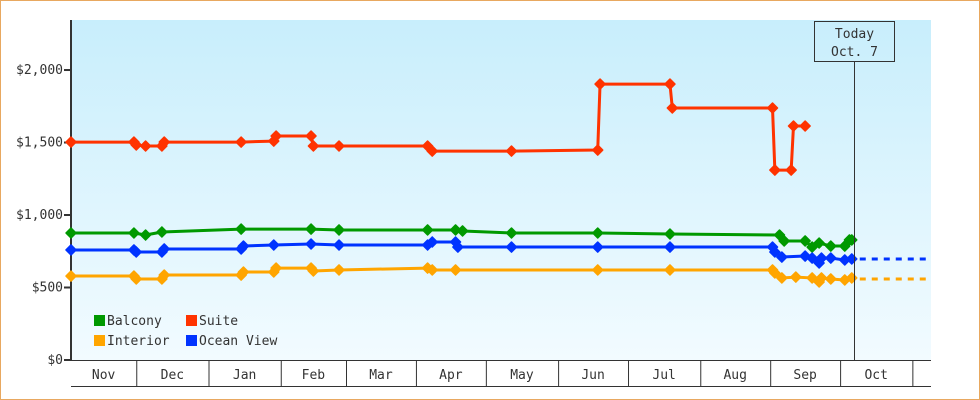 The width and height of the screenshot is (980, 400). Describe the element at coordinates (134, 321) in the screenshot. I see `legend-label-balcony: Balcony` at that location.